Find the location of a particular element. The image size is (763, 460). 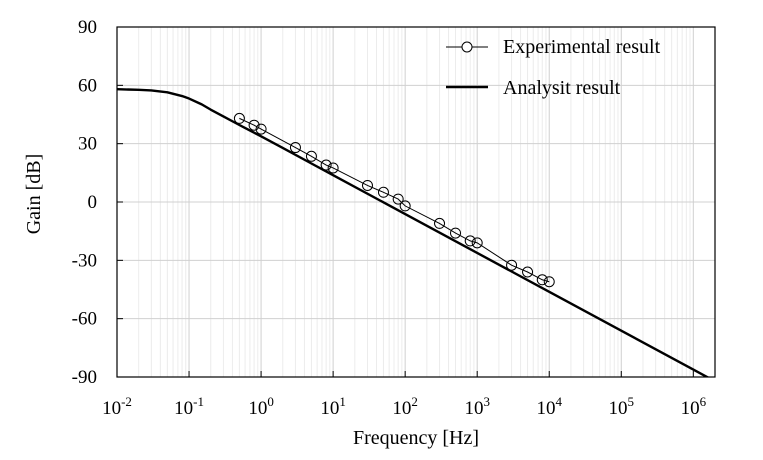

x-tick-label: 10⁶ is located at coordinates (694, 406).